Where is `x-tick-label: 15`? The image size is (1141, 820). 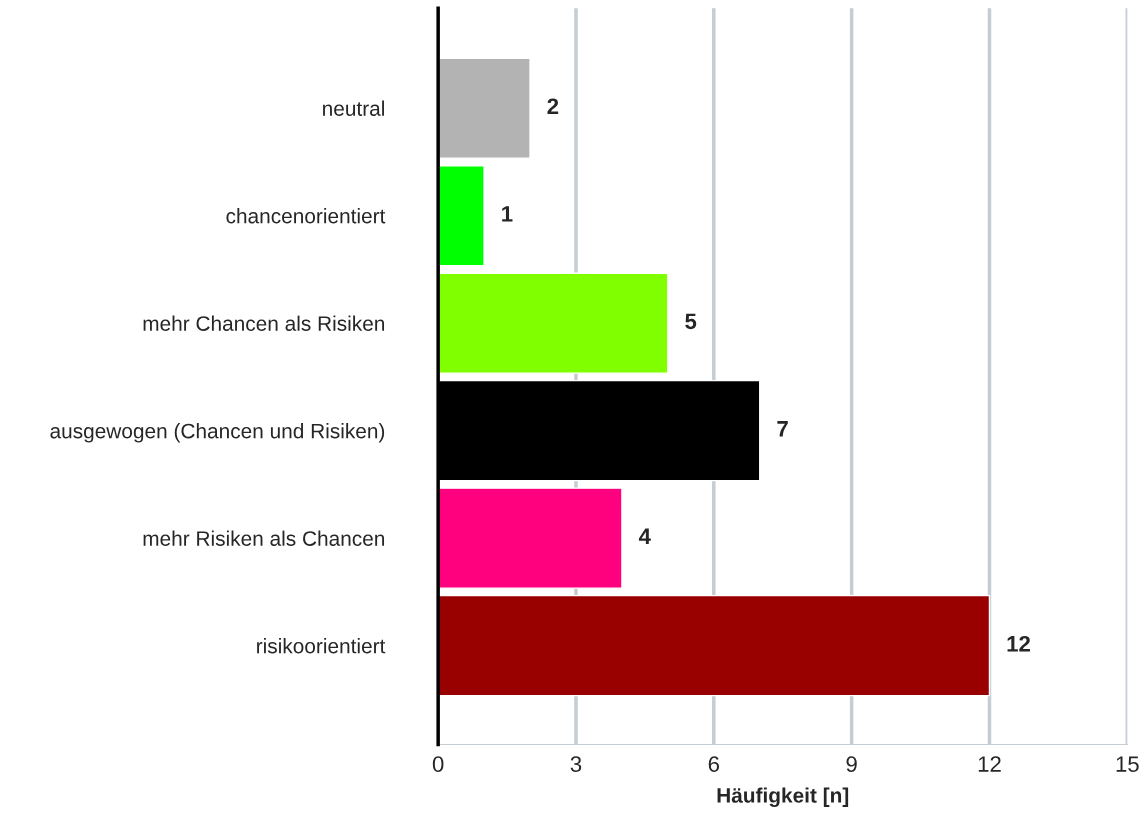
x-tick-label: 15 is located at coordinates (1127, 764).